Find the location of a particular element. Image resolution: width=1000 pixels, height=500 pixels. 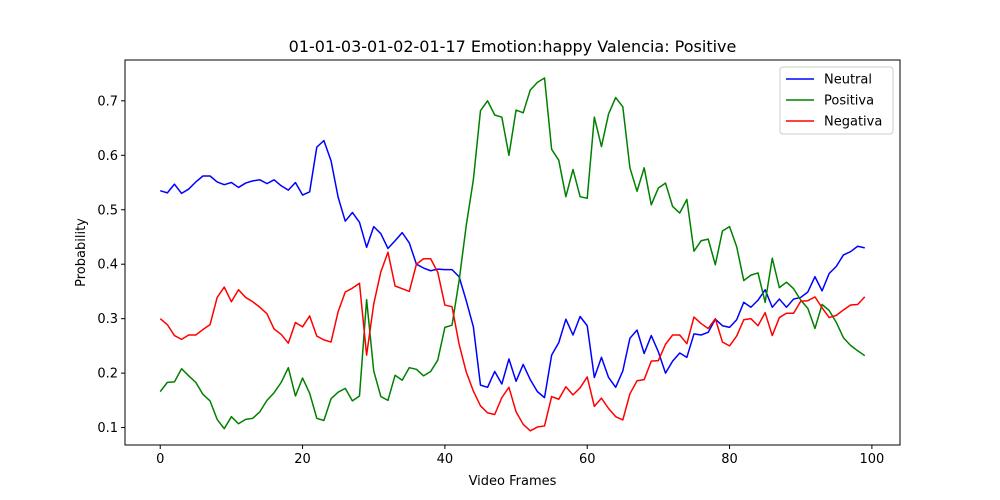

y-tick-label: 0.1 is located at coordinates (107, 428).